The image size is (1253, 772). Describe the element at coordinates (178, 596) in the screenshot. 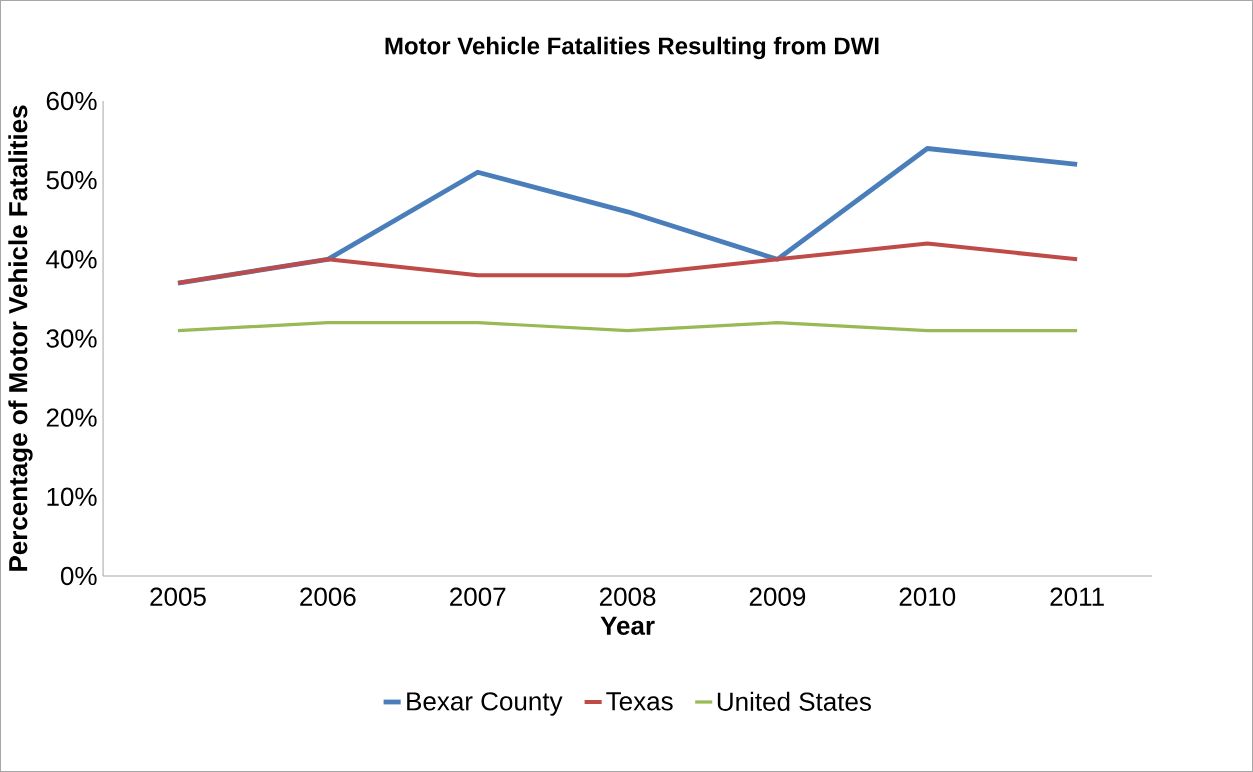

I see `x-tick-label: 2005` at that location.